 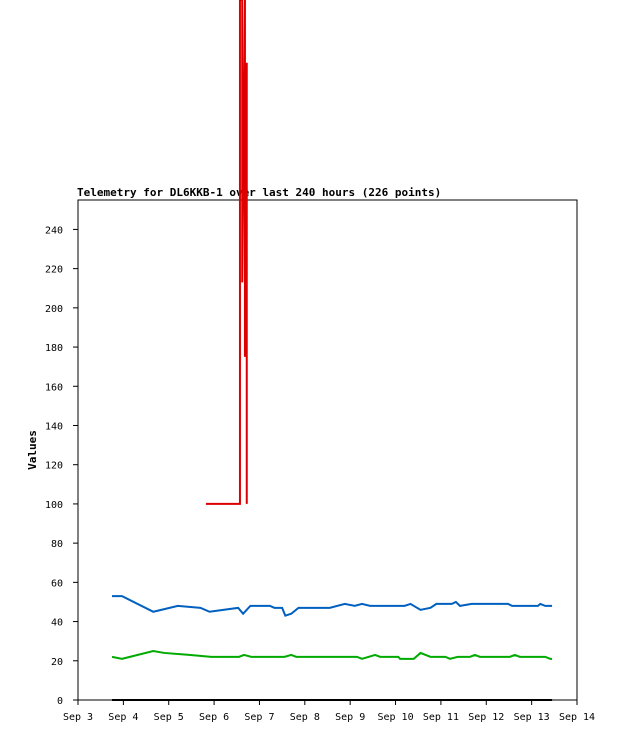 What do you see at coordinates (54, 426) in the screenshot?
I see `y-tick-label: 140` at bounding box center [54, 426].